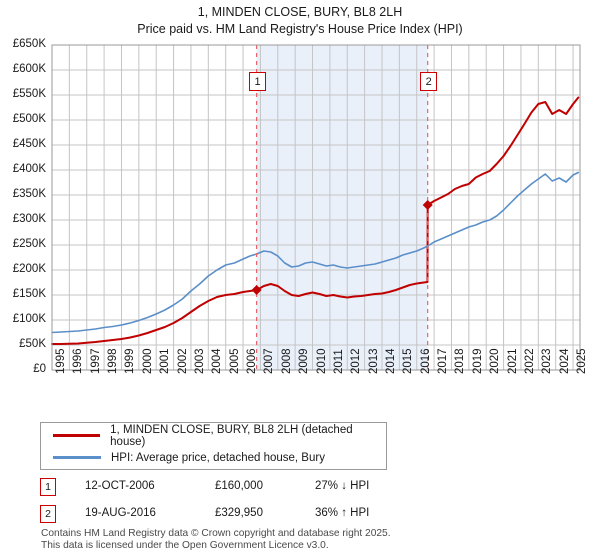 The height and width of the screenshot is (560, 600). What do you see at coordinates (304, 361) in the screenshot?
I see `x-axis-tick-label: 2009` at bounding box center [304, 361].